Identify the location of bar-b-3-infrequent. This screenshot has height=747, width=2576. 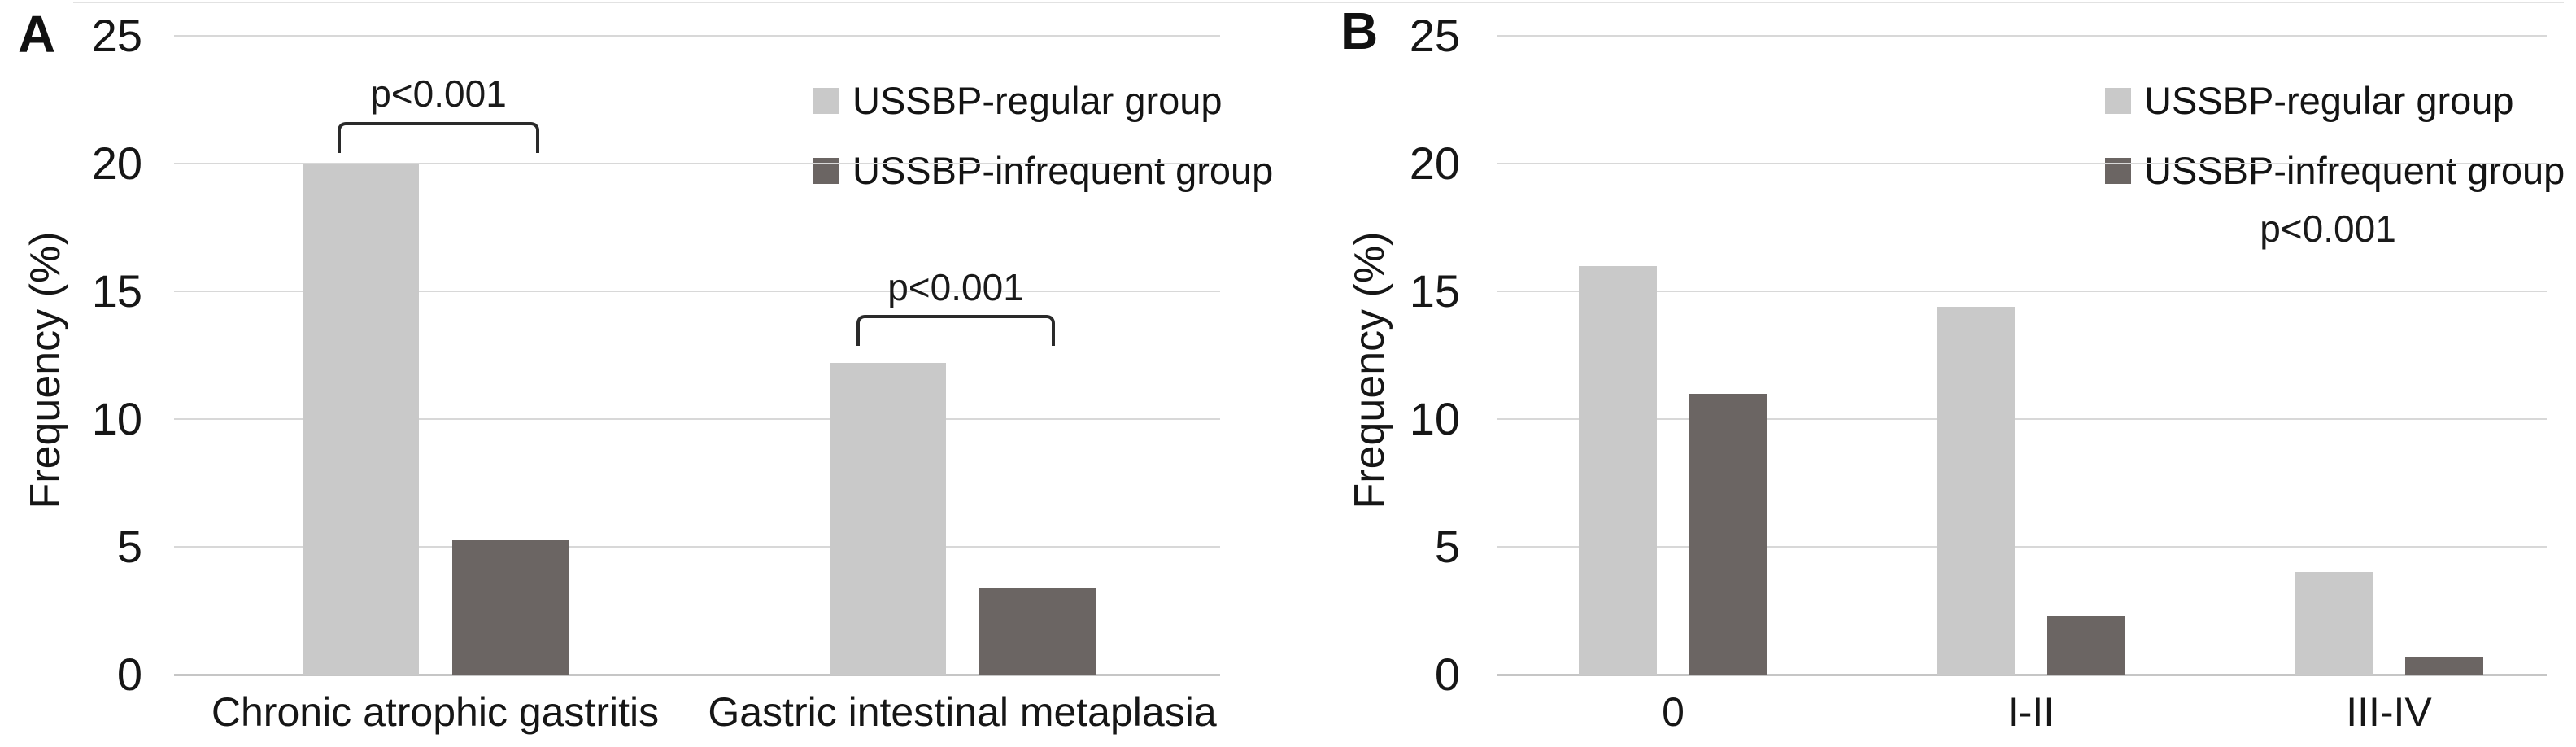
(2444, 666).